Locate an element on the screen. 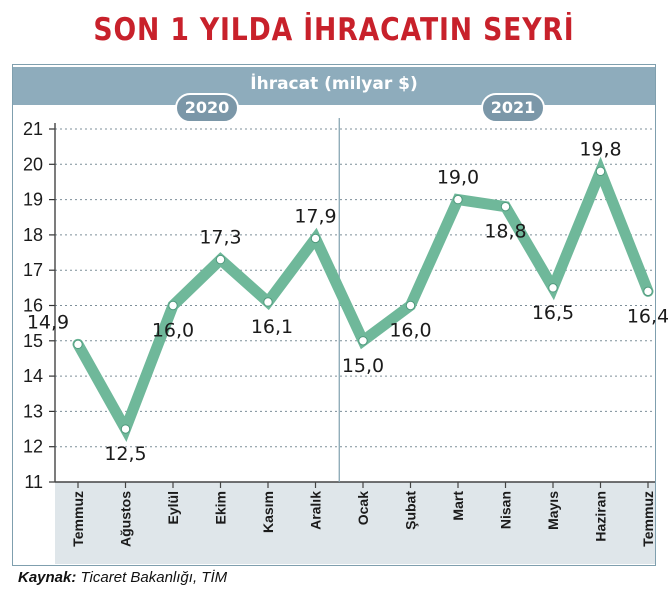 The width and height of the screenshot is (668, 600). y-tick-label: 17 is located at coordinates (33, 270).